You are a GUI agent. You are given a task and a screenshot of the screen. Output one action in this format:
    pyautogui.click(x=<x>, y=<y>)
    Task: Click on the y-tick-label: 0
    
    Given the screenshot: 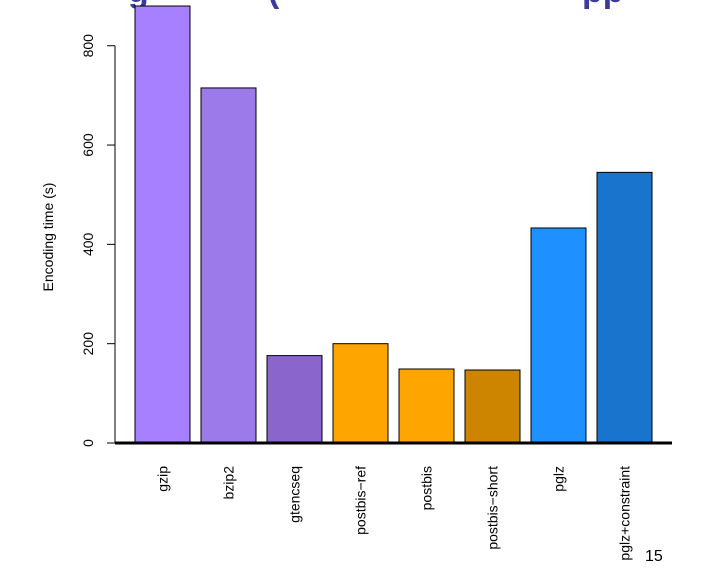 What is the action you would take?
    pyautogui.click(x=88, y=443)
    